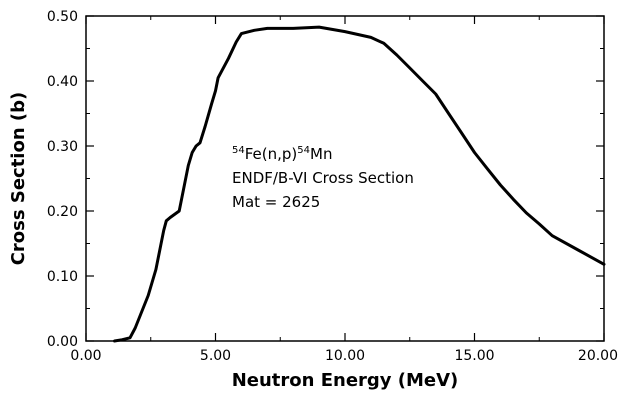 The height and width of the screenshot is (394, 620). I want to click on y-tick-label: 0.20, so click(62, 212).